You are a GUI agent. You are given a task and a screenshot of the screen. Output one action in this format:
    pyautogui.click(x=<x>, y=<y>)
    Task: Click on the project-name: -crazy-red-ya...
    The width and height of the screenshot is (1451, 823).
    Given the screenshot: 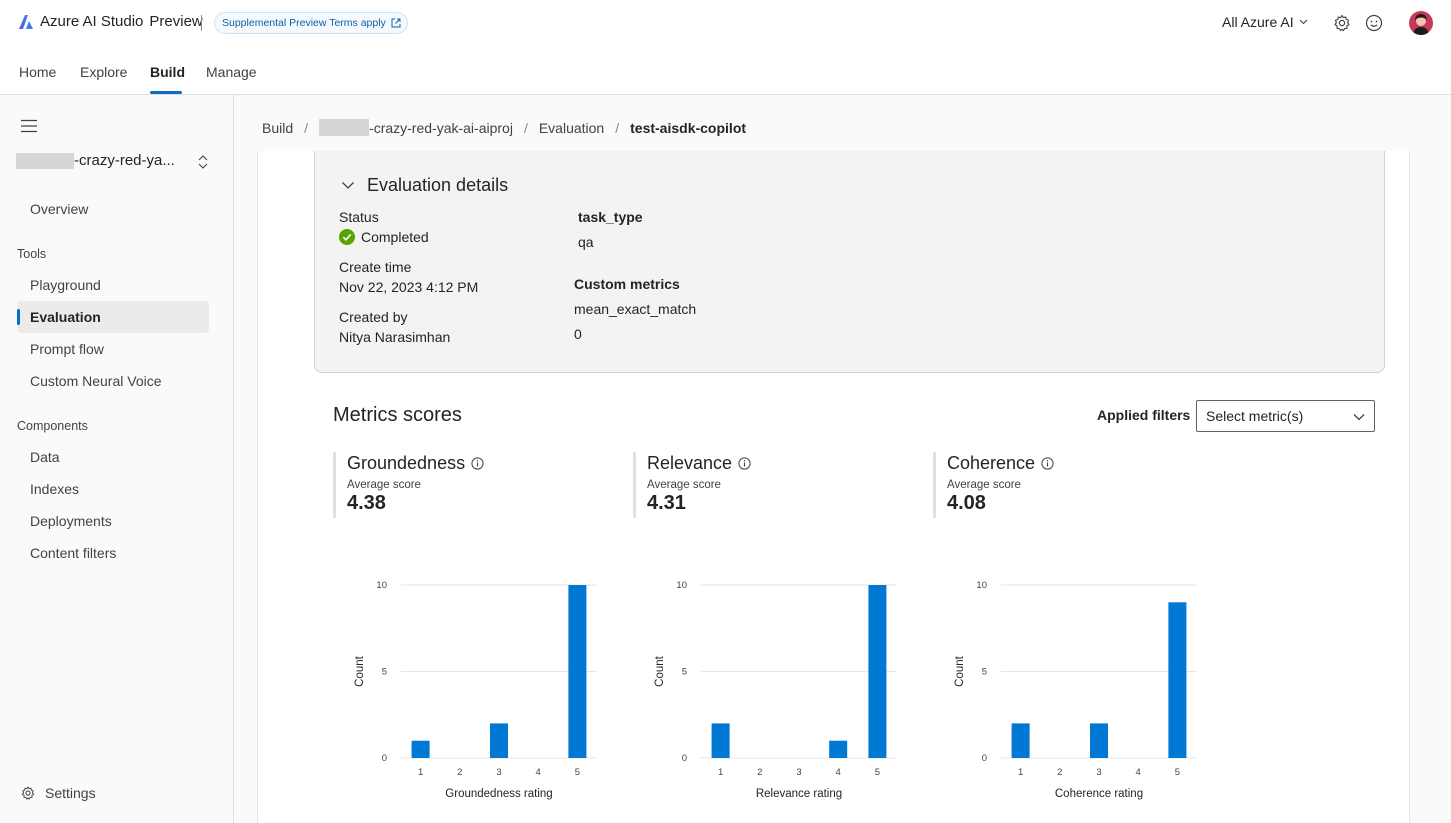 What is the action you would take?
    pyautogui.click(x=124, y=160)
    